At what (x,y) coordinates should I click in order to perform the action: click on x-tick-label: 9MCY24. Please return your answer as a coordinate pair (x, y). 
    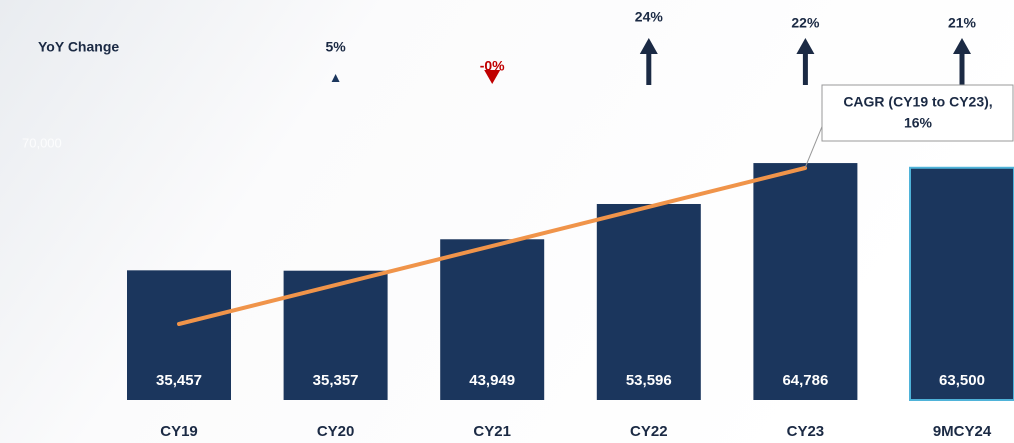
    Looking at the image, I should click on (962, 431).